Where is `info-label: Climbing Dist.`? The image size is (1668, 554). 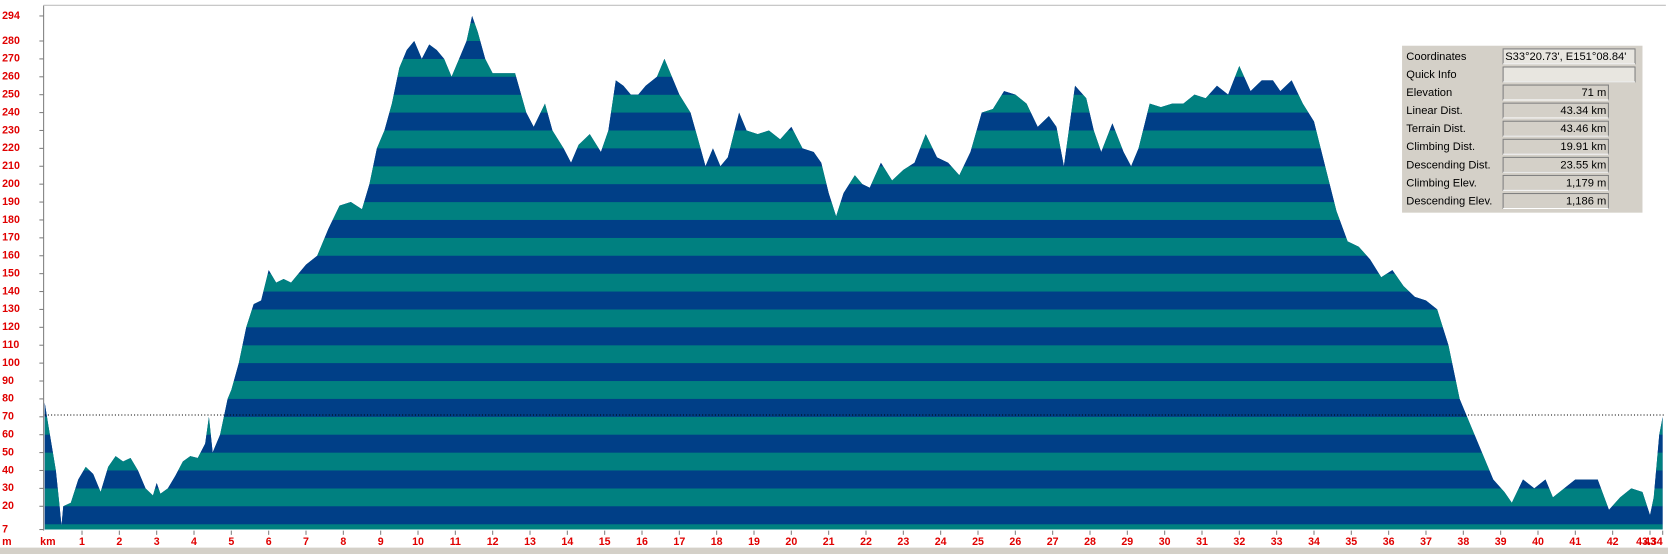
info-label: Climbing Dist. is located at coordinates (1440, 147).